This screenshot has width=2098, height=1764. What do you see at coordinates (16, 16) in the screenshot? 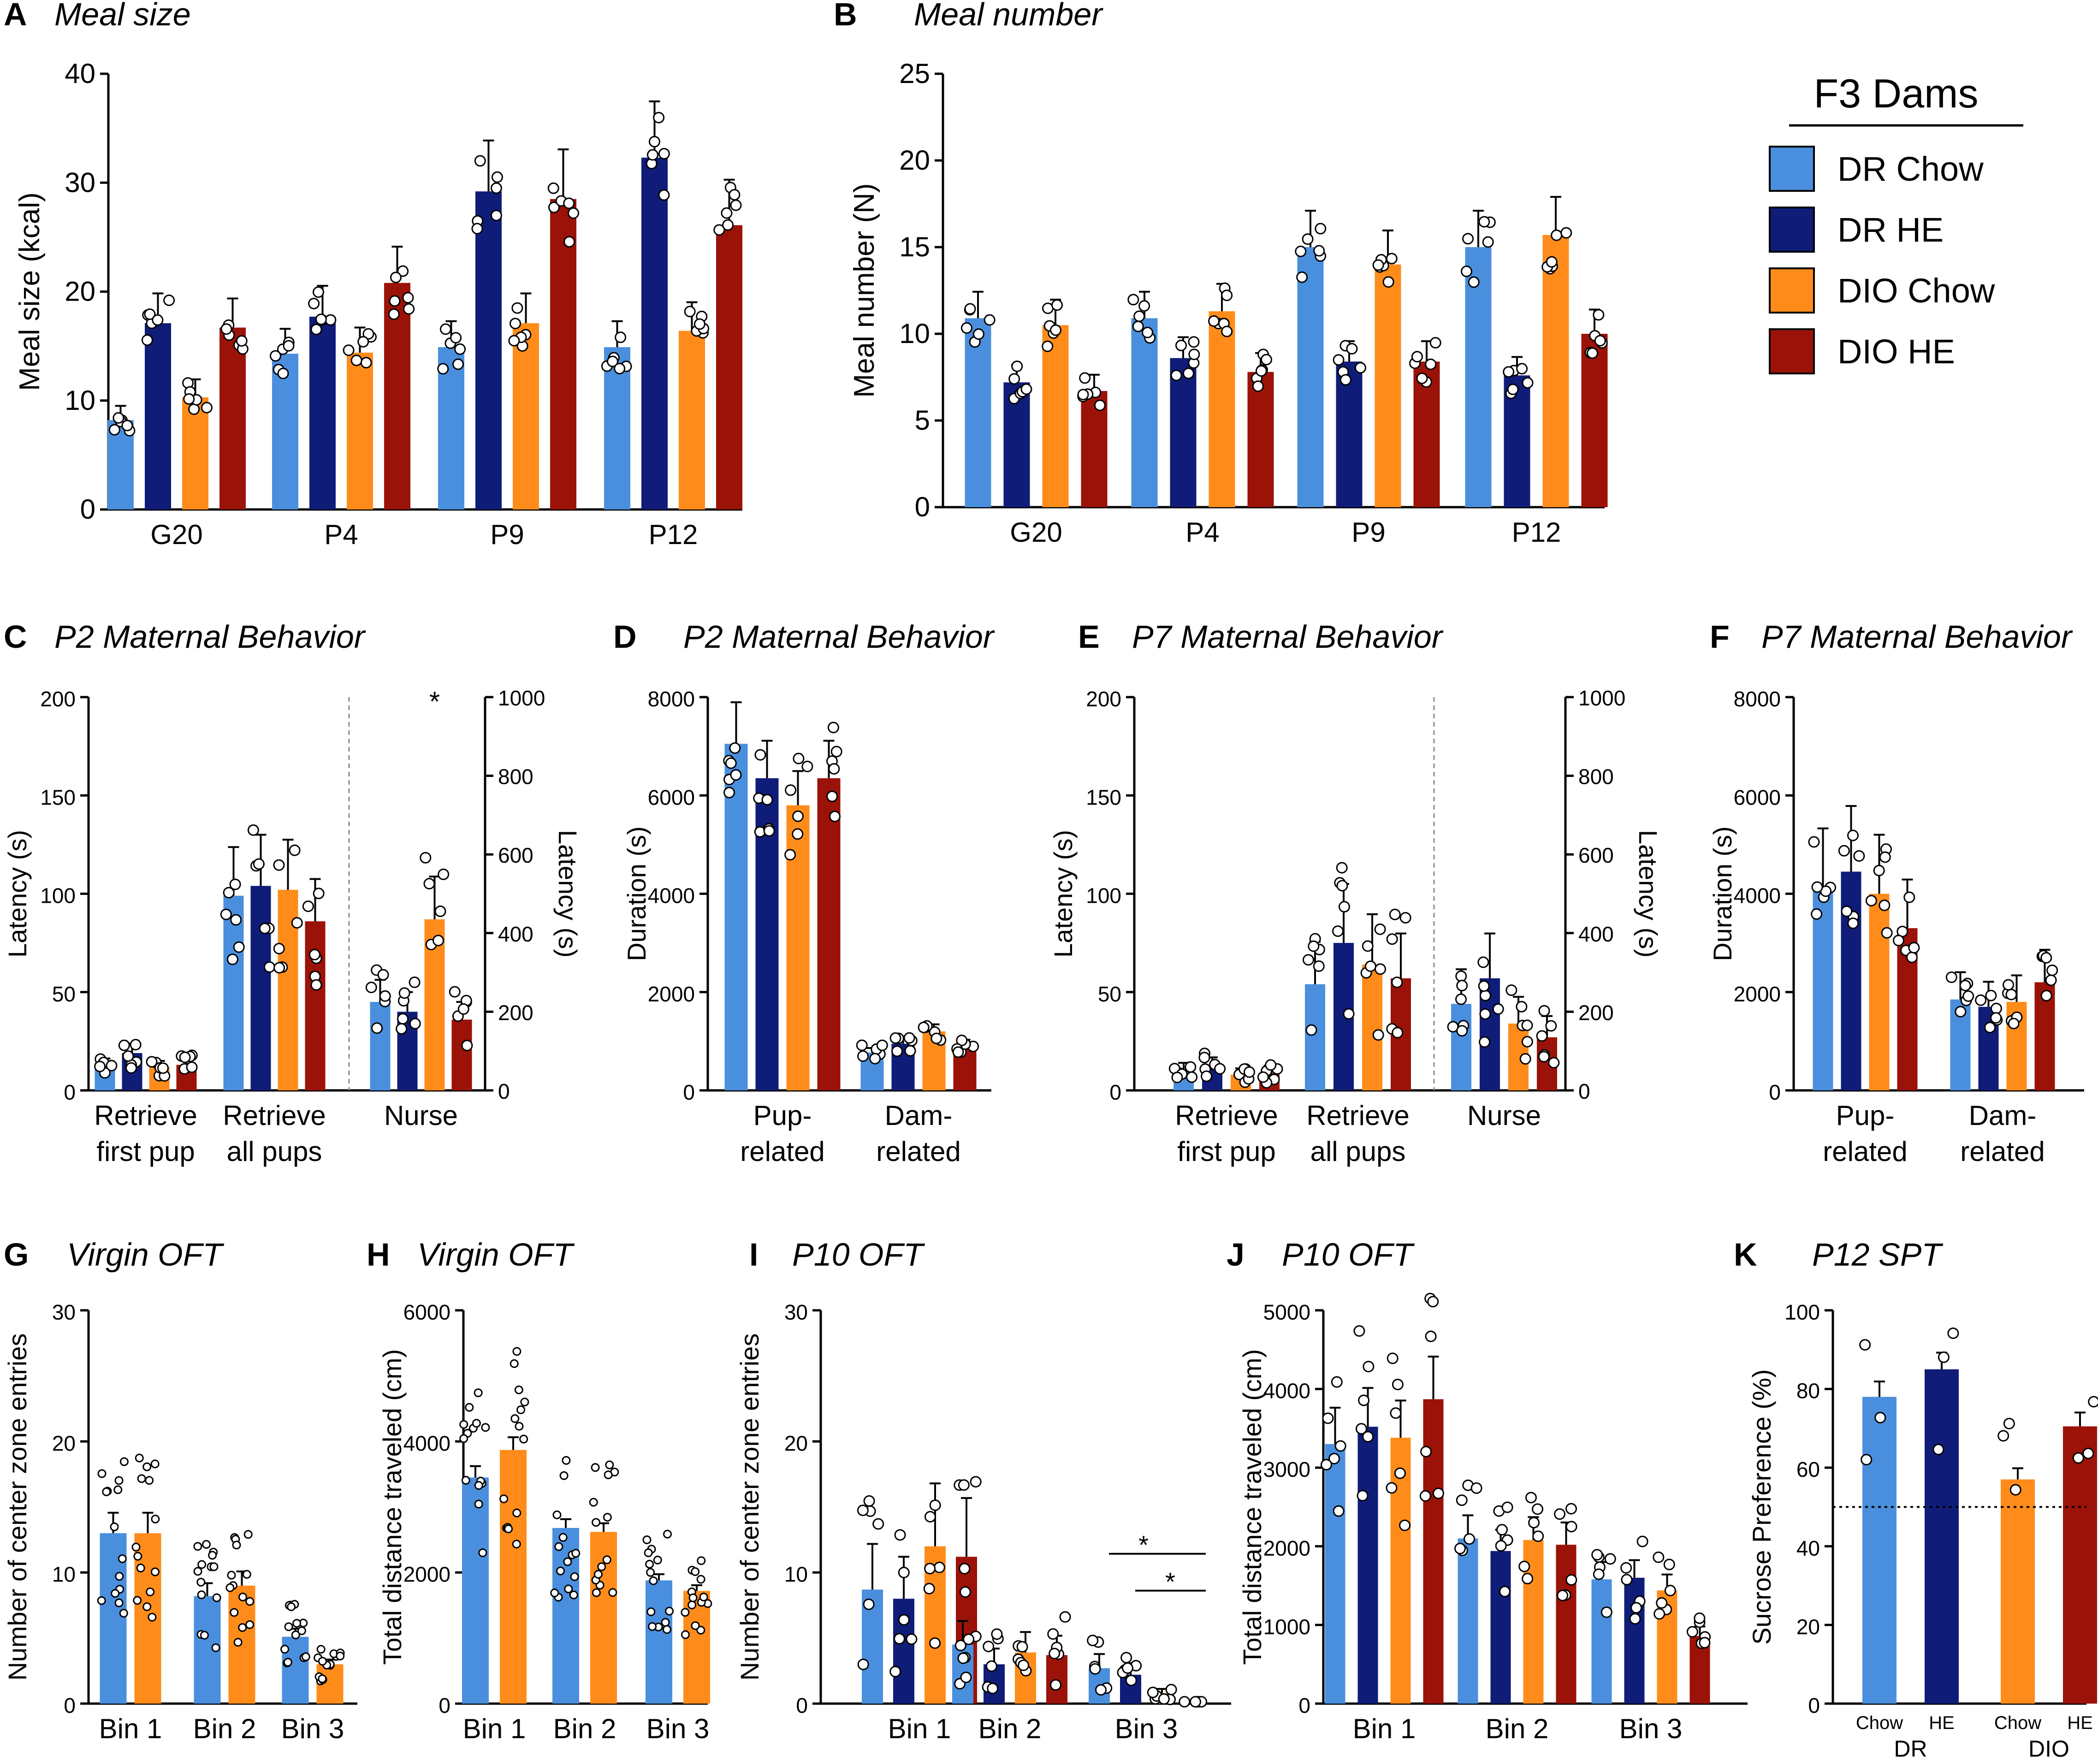
I see `panel-letter: A` at bounding box center [16, 16].